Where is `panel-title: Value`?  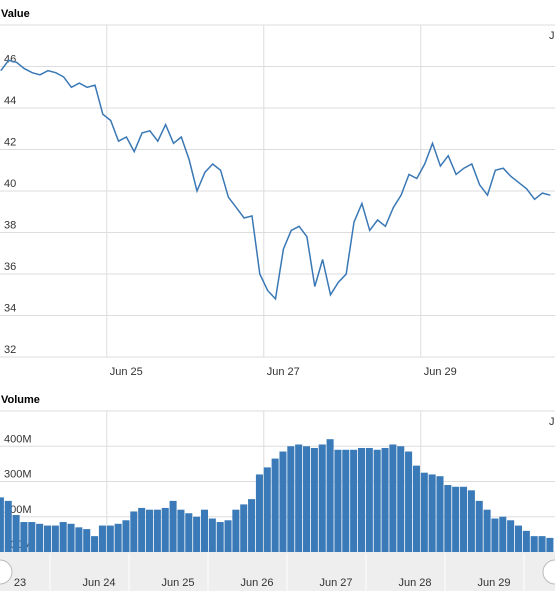 panel-title: Value is located at coordinates (15, 14).